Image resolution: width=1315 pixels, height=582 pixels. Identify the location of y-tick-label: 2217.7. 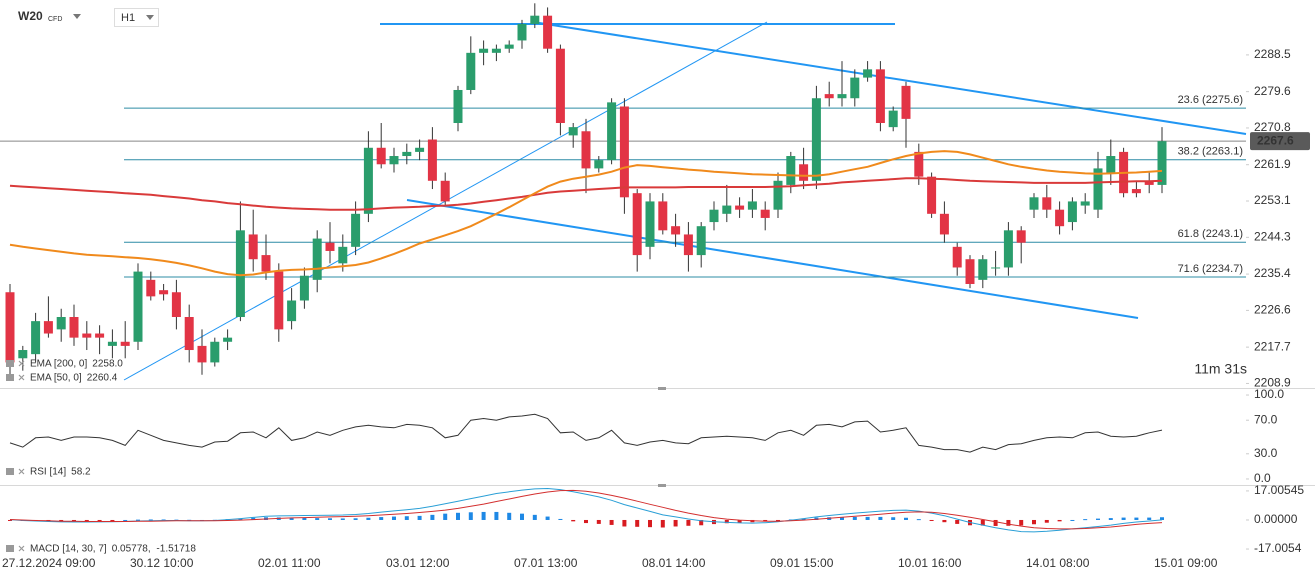
(1272, 346).